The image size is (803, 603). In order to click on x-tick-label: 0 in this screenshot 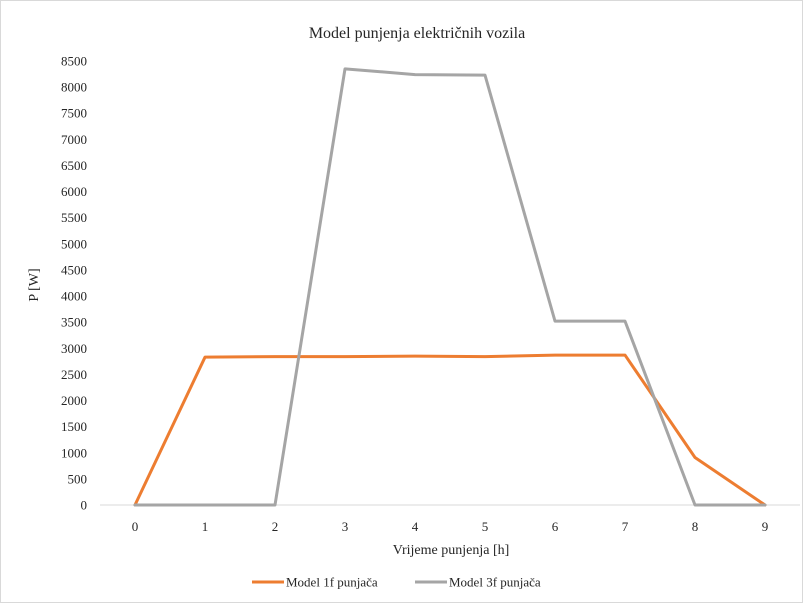, I will do `click(135, 526)`.